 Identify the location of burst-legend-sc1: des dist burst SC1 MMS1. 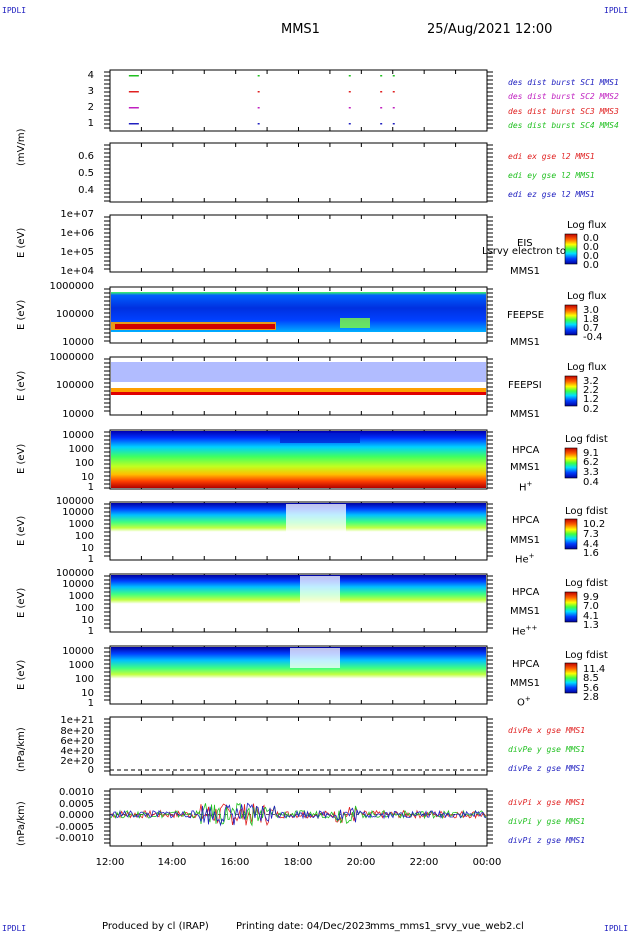
(563, 82).